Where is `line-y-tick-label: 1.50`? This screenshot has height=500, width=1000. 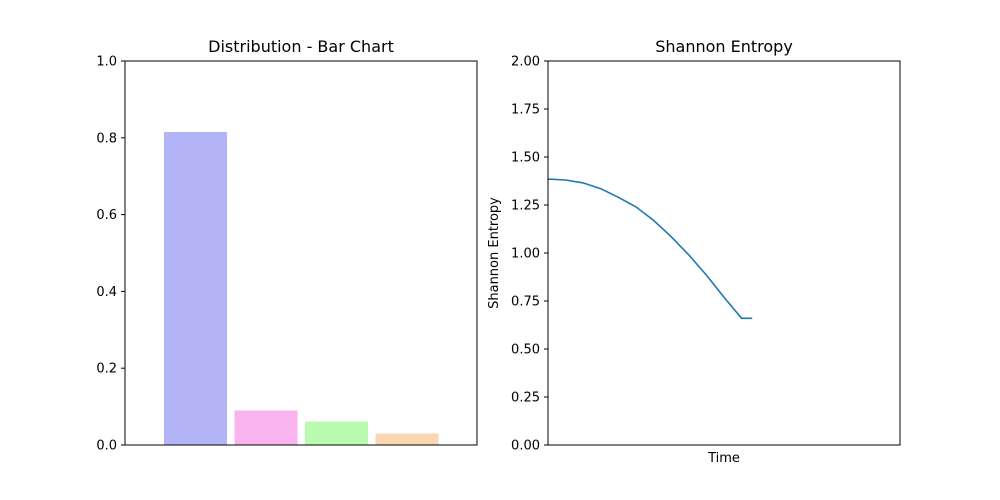
line-y-tick-label: 1.50 is located at coordinates (525, 158).